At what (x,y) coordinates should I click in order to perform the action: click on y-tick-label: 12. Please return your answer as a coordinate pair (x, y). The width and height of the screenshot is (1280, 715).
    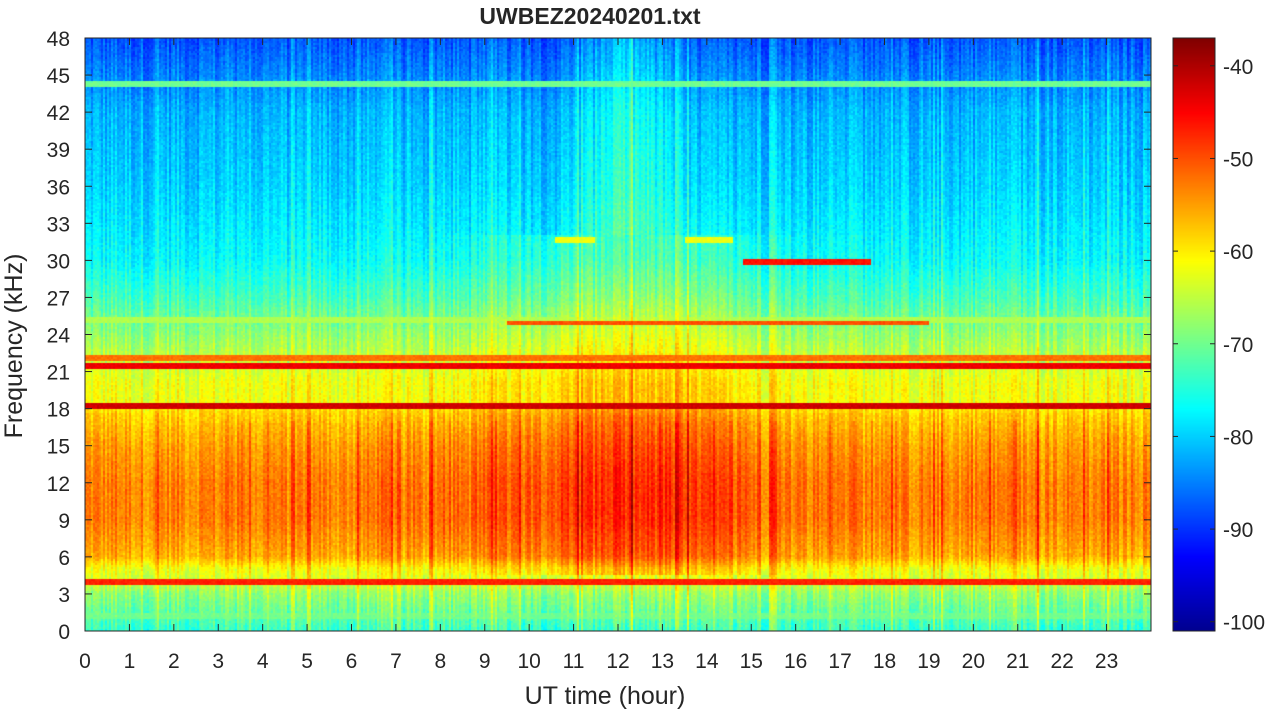
    Looking at the image, I should click on (58, 484).